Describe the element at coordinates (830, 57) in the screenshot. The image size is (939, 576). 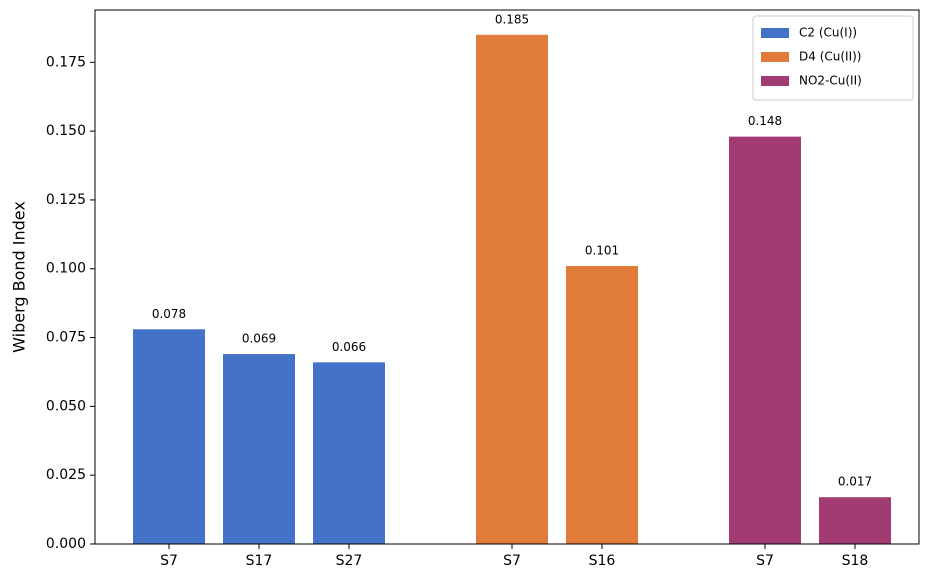
I see `legend-label: D4 (Cu(II))` at that location.